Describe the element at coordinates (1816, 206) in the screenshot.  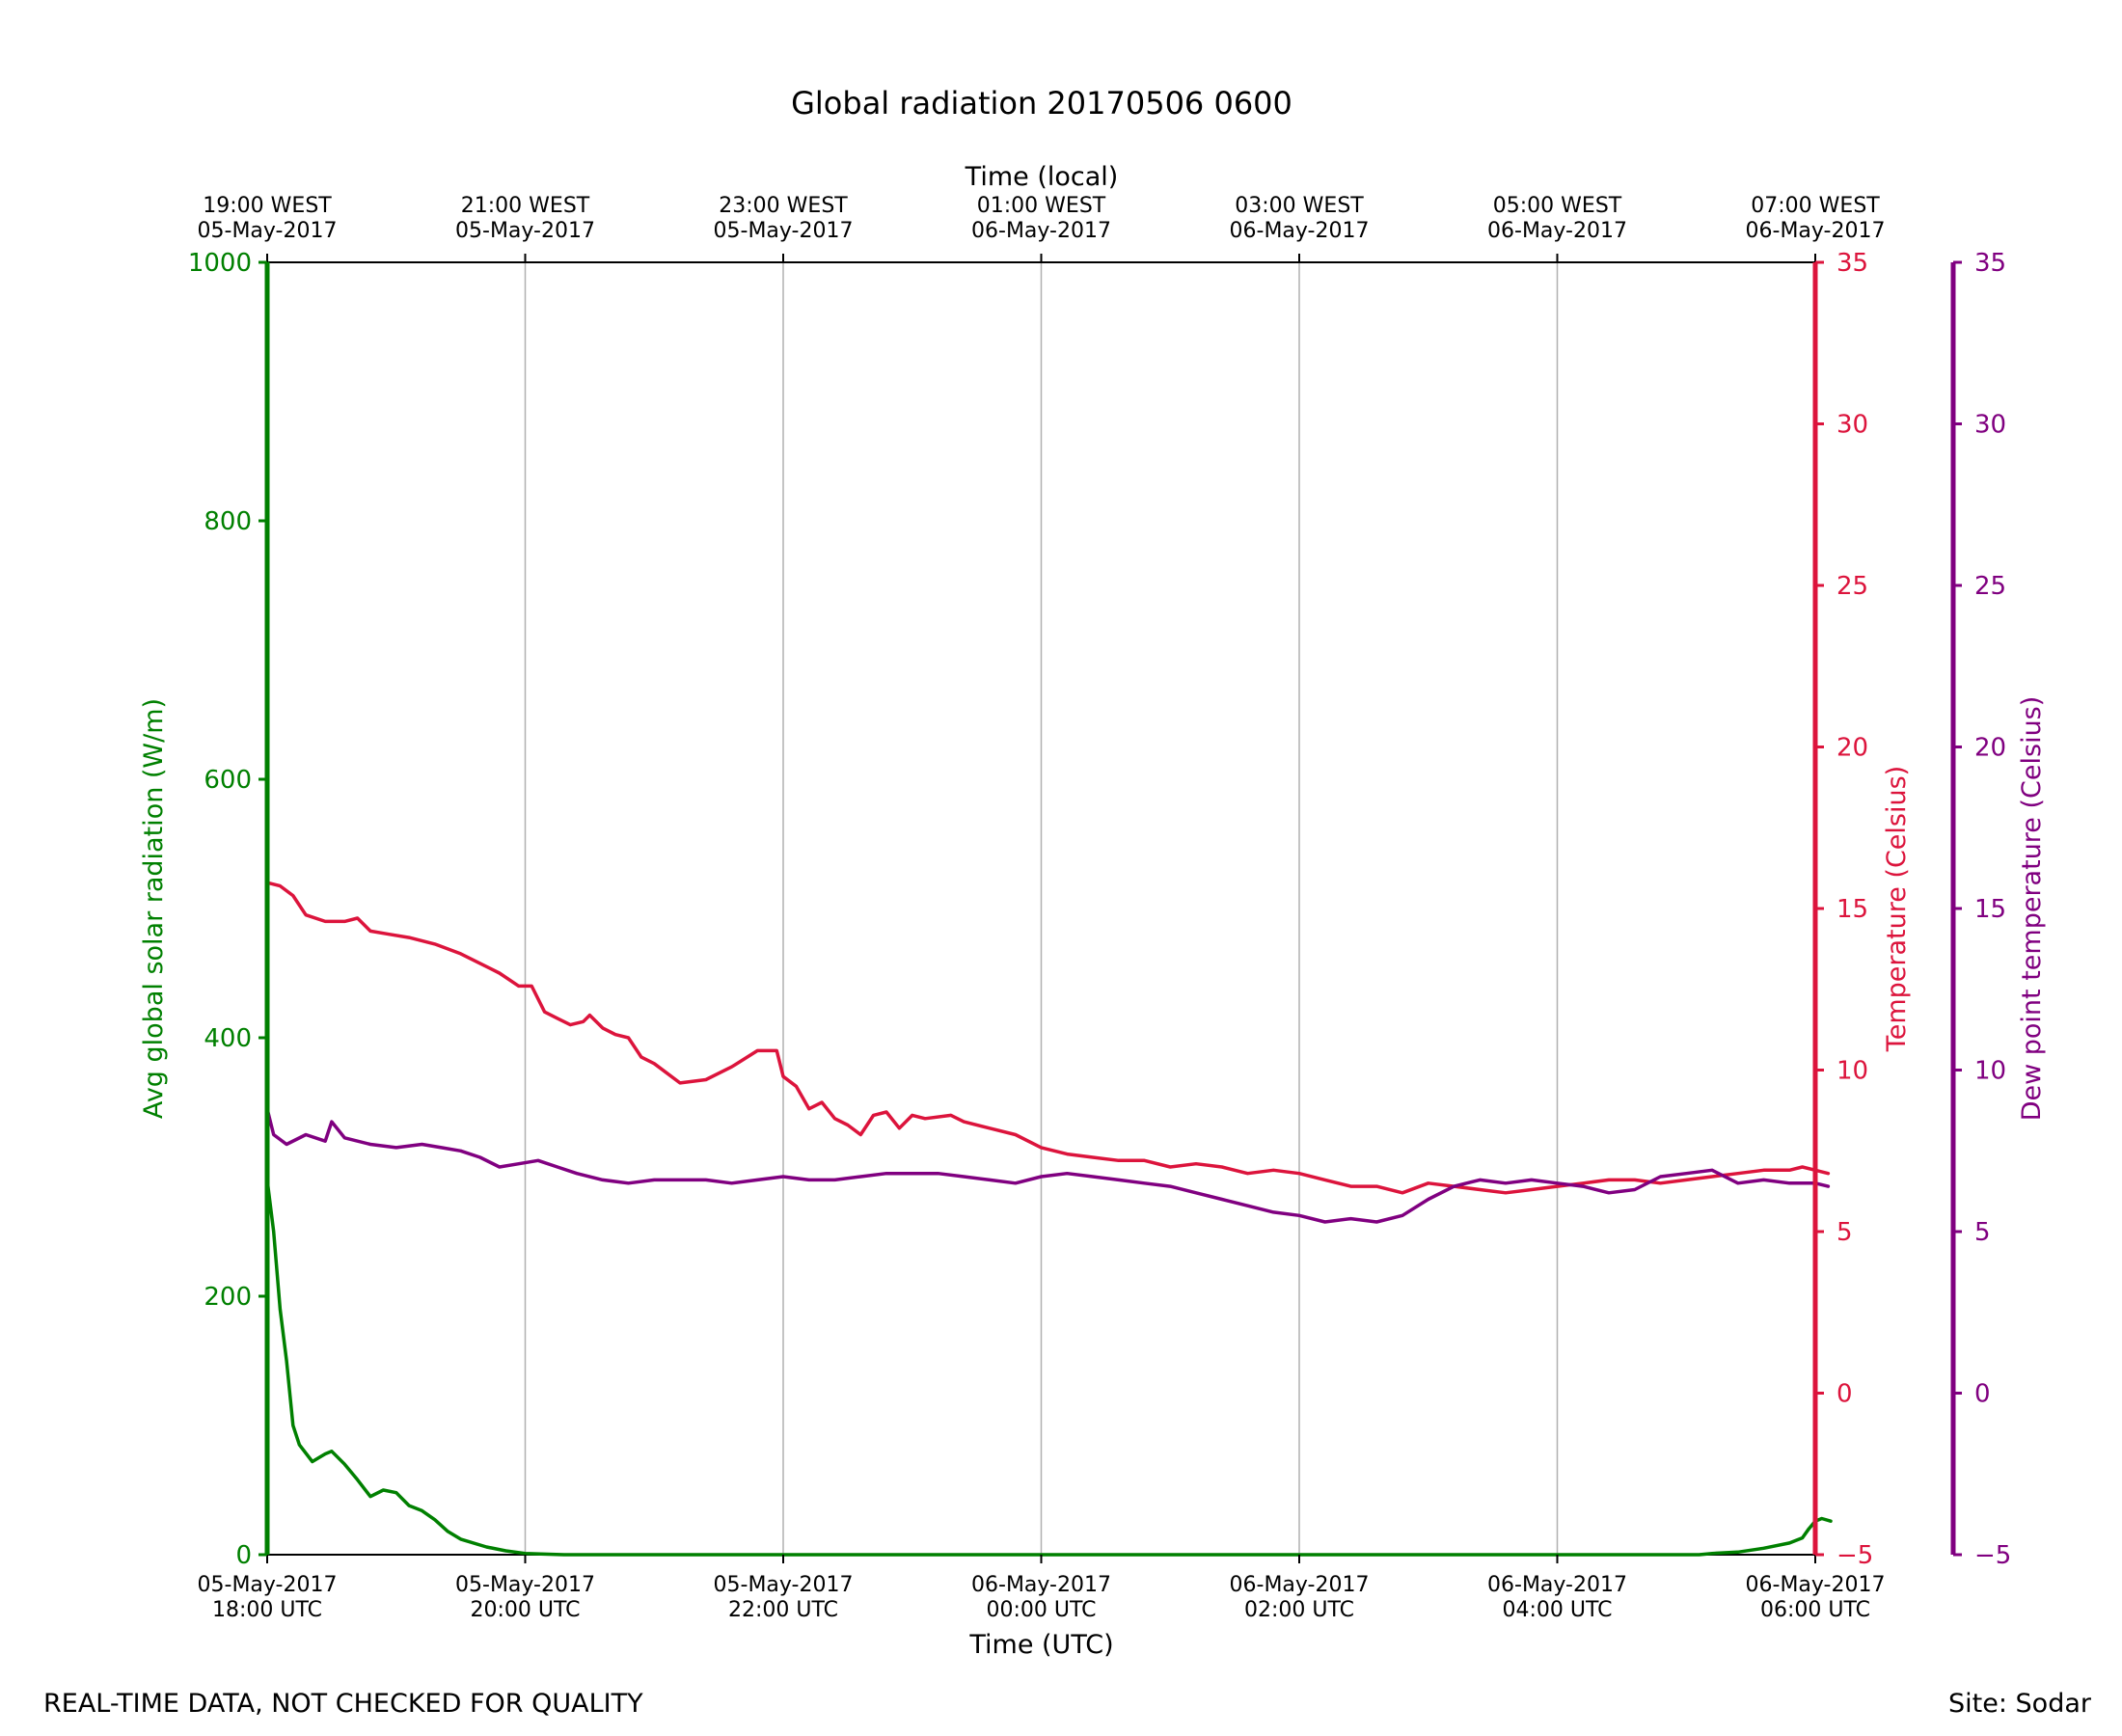
I see `x-top-tick-label-time: 07:00 WEST` at that location.